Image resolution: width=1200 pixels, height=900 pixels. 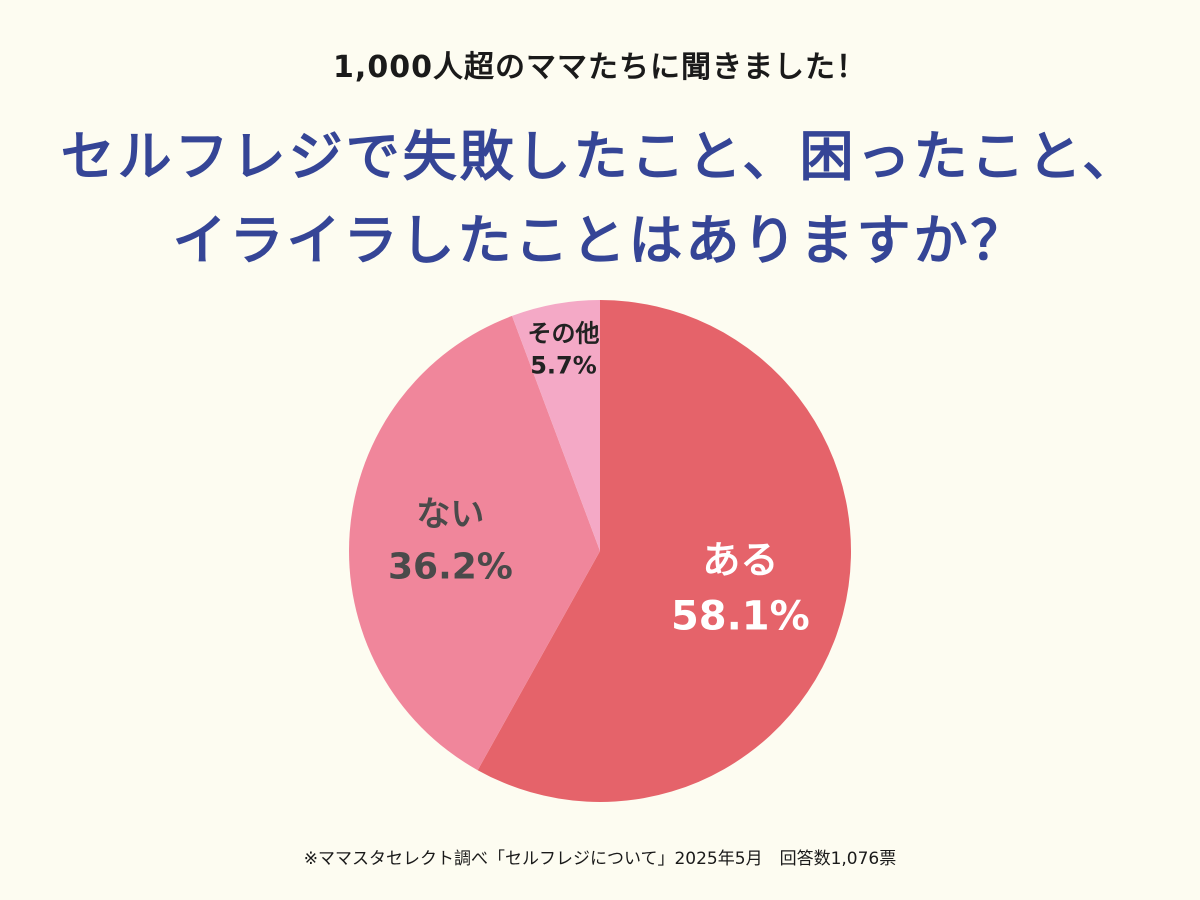 What do you see at coordinates (600, 156) in the screenshot?
I see `chart-title-line1: セルフレジで失敗したこと、困ったこと、` at bounding box center [600, 156].